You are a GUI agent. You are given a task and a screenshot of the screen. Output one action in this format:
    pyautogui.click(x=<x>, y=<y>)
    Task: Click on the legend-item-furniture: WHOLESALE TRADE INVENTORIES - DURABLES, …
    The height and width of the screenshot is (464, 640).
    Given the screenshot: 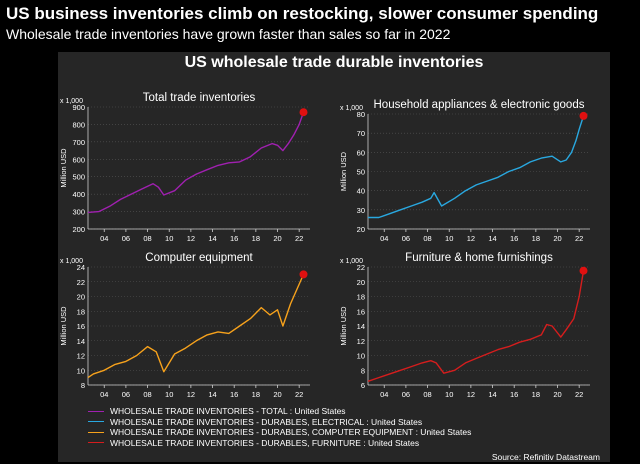 What is the action you would take?
    pyautogui.click(x=279, y=443)
    